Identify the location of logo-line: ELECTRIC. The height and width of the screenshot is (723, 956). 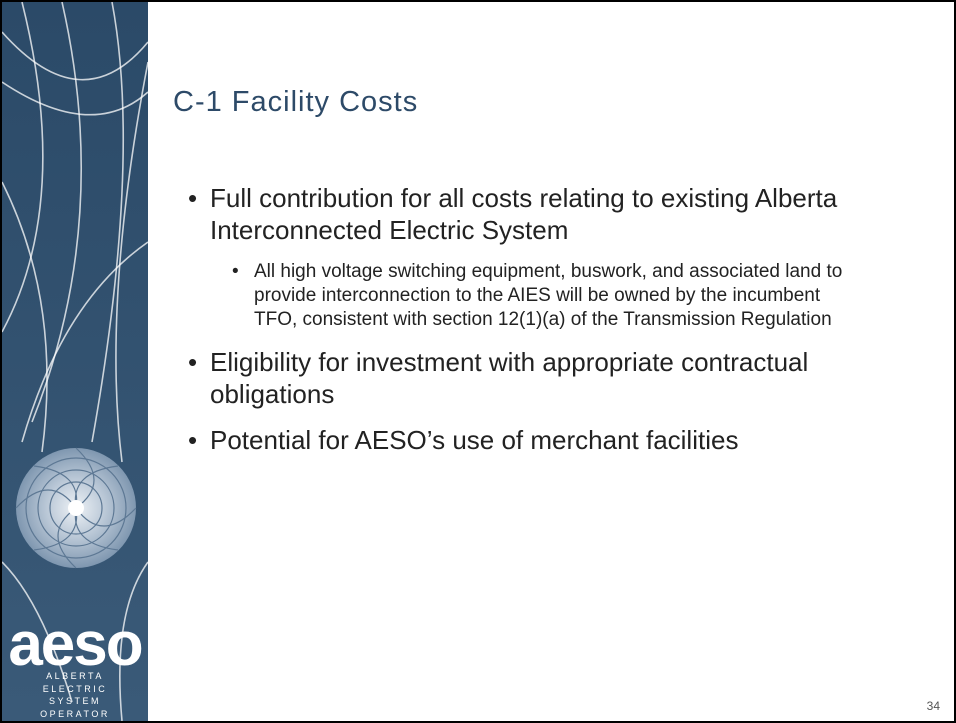
(75, 688).